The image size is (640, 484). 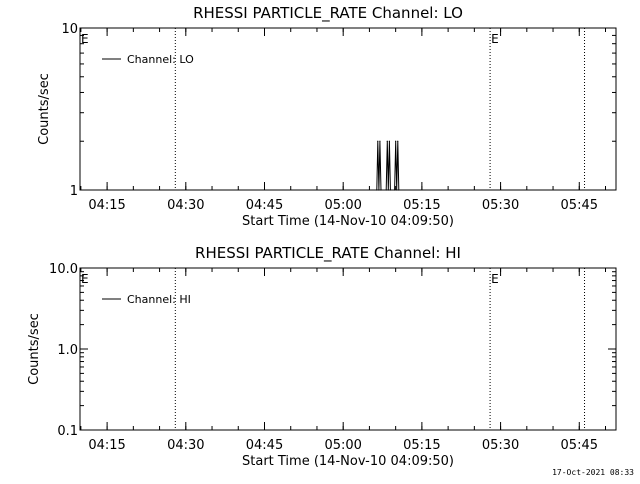 What do you see at coordinates (67, 350) in the screenshot?
I see `y-tick-label: 1.0` at bounding box center [67, 350].